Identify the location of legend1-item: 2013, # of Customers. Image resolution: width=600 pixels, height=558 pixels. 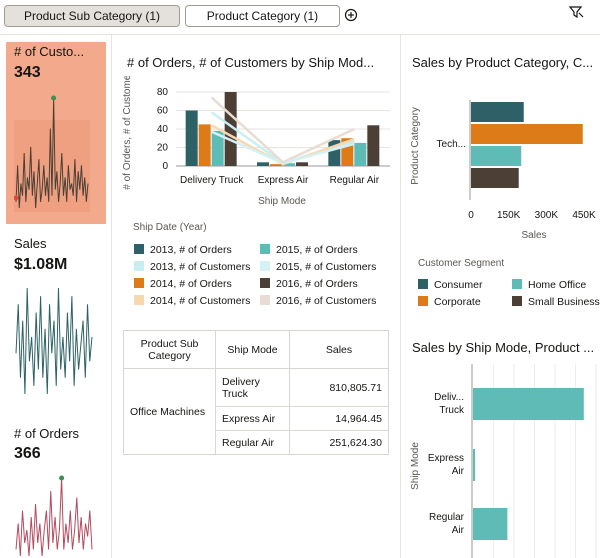
(192, 267).